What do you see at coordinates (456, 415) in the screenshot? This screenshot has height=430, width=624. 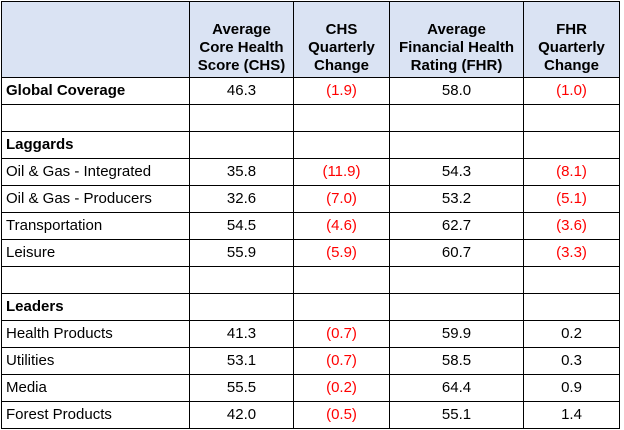 I see `fhr-value: 55.1` at bounding box center [456, 415].